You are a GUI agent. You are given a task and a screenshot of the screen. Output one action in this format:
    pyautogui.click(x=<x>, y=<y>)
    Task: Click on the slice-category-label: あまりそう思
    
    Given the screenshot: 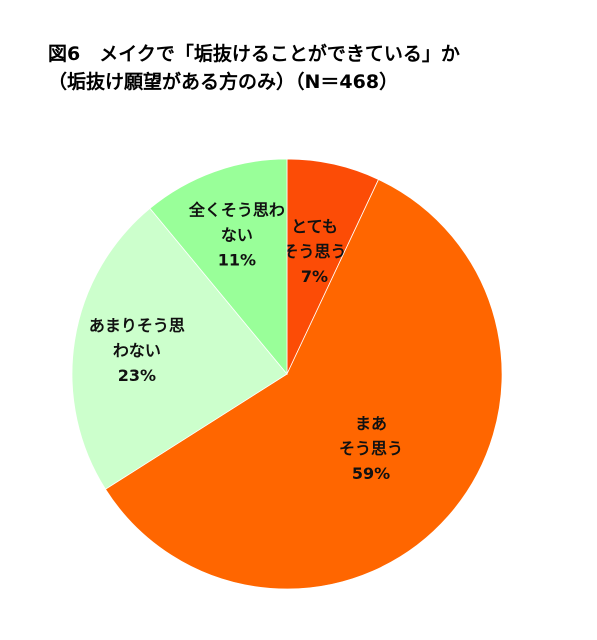 What is the action you would take?
    pyautogui.click(x=137, y=325)
    